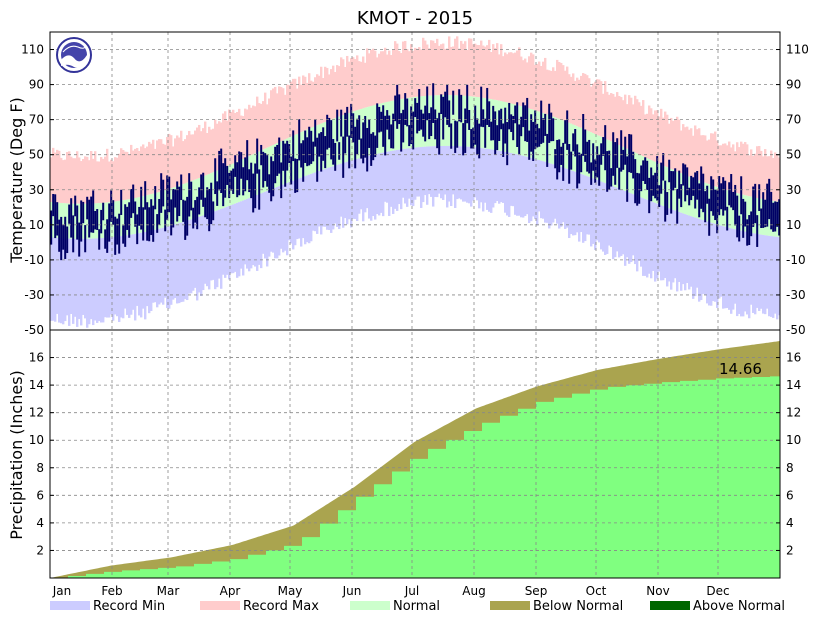 The width and height of the screenshot is (830, 620). Describe the element at coordinates (793, 190) in the screenshot. I see `temp-tick-label-right: 30` at that location.